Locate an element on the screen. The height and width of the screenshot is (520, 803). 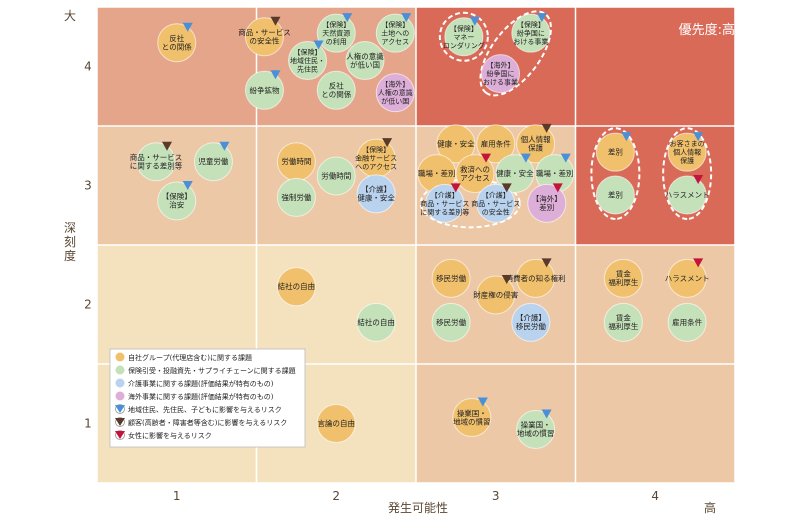
risk-bubble: 児童労働 is located at coordinates (213, 161).